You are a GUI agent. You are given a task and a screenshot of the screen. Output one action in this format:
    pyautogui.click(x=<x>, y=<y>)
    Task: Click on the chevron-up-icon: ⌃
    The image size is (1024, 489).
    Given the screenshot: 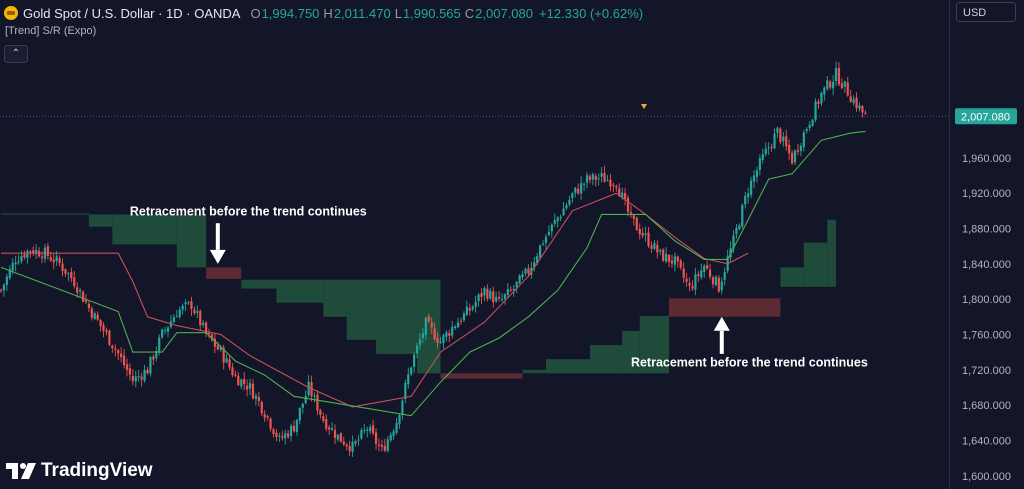 What is the action you would take?
    pyautogui.click(x=16, y=53)
    